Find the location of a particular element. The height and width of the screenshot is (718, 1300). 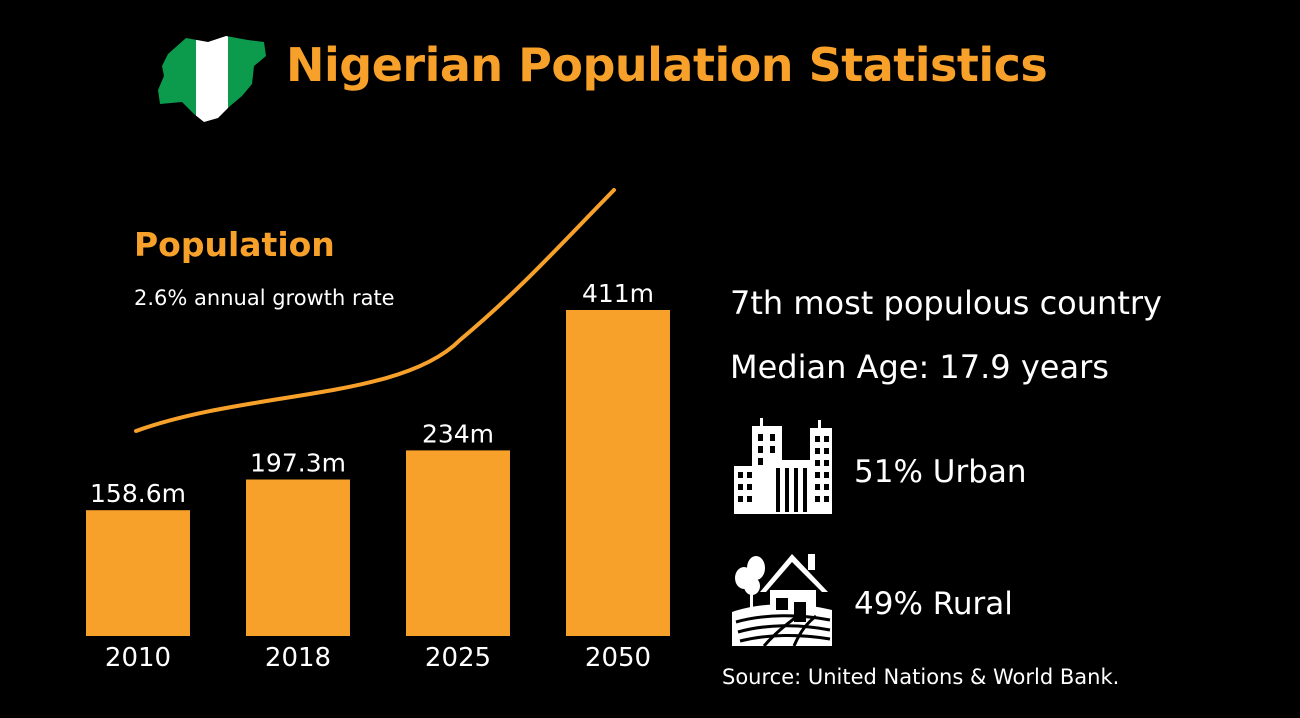

category-label: 2018 is located at coordinates (298, 658).